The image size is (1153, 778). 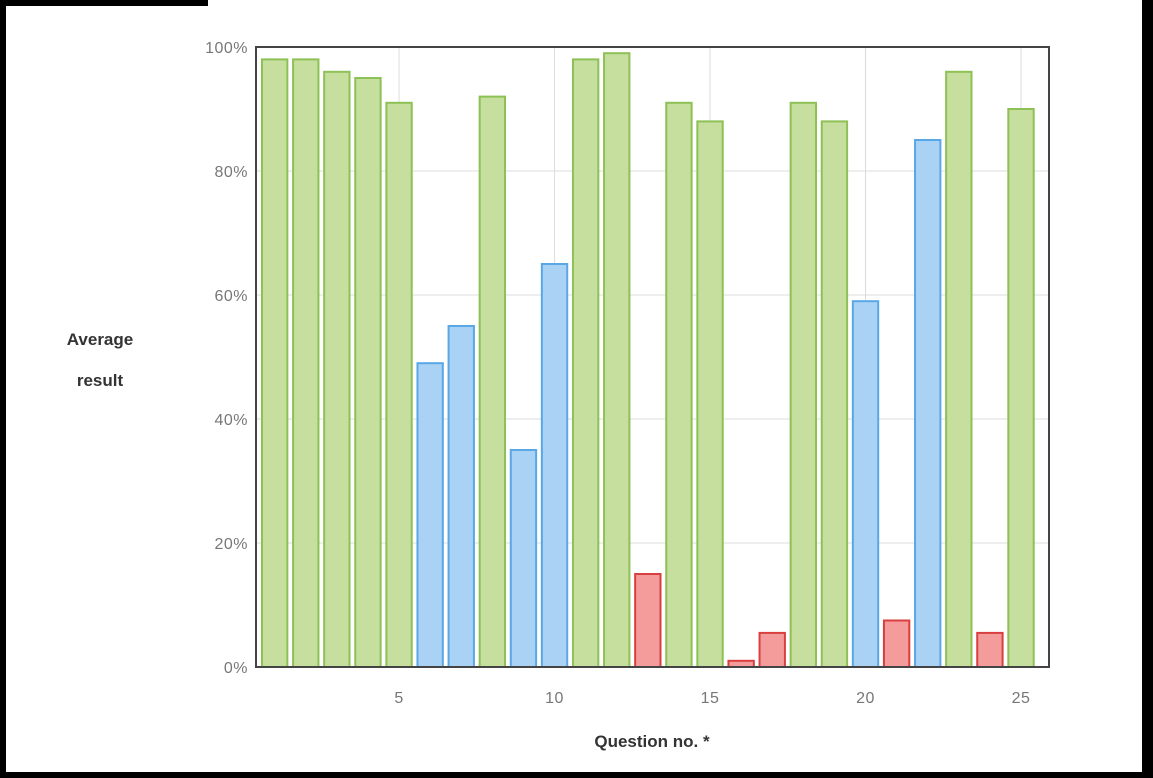 What do you see at coordinates (104, 3) in the screenshot?
I see `top-edge-bar` at bounding box center [104, 3].